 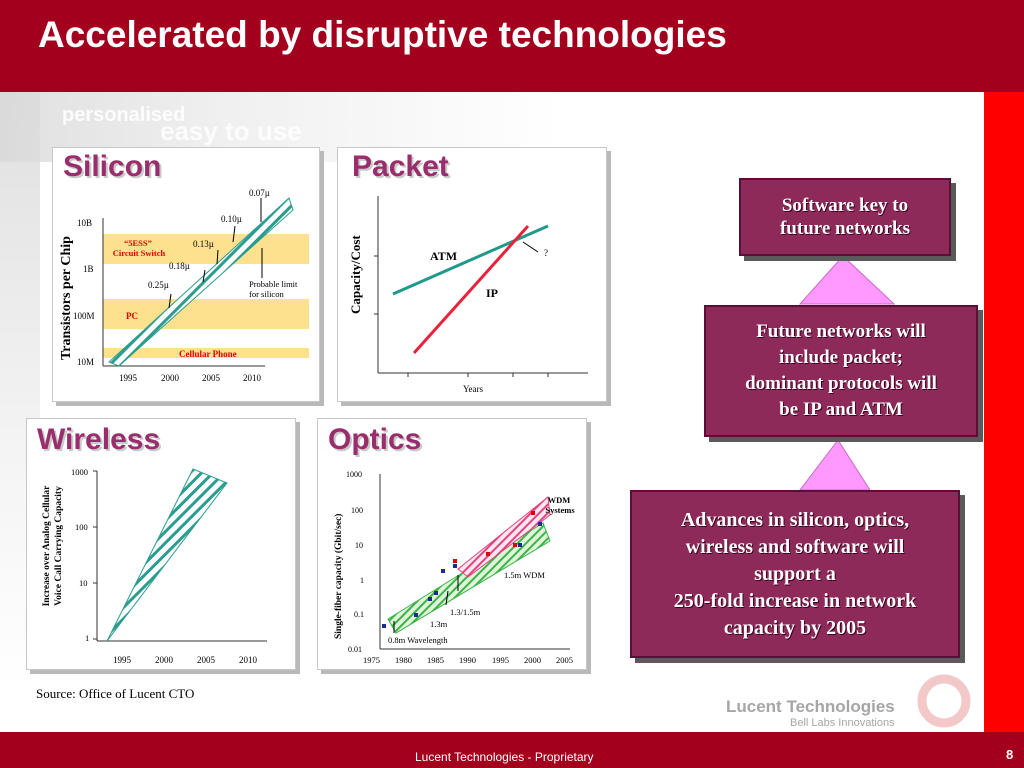 What do you see at coordinates (81, 527) in the screenshot?
I see `wireless-ytick-100: 100` at bounding box center [81, 527].